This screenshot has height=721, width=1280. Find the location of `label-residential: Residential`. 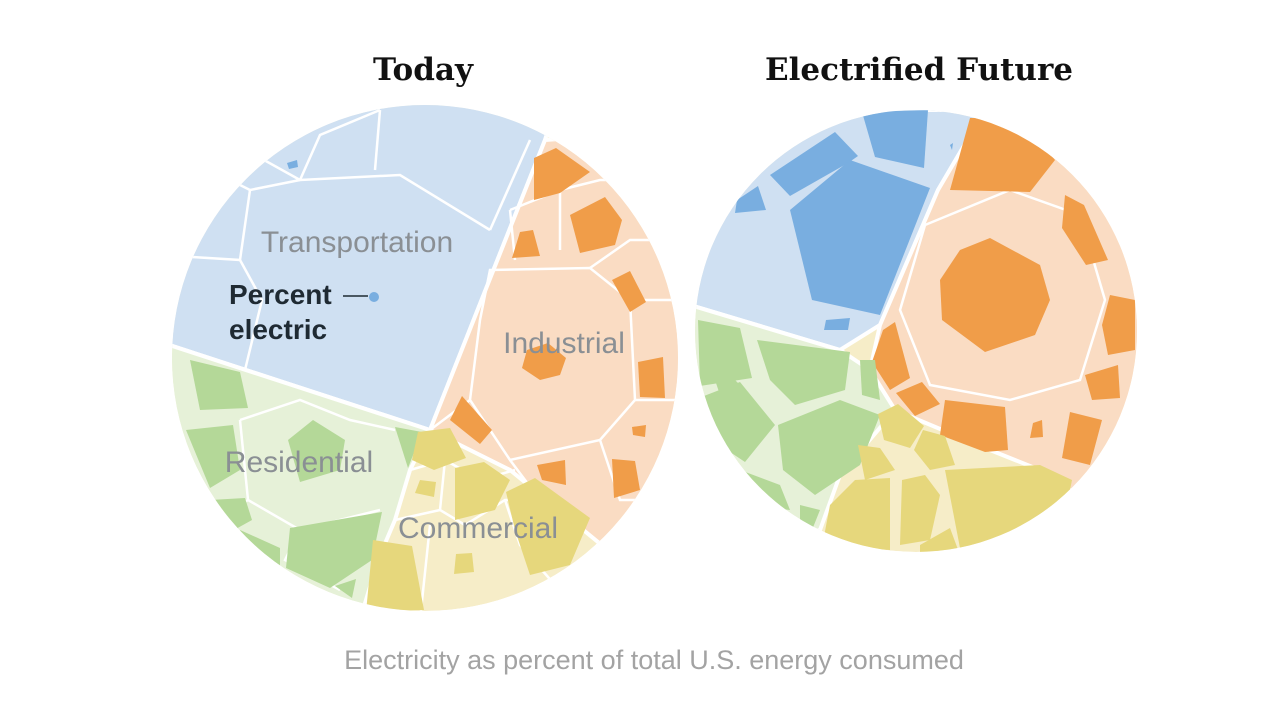

label-residential: Residential is located at coordinates (299, 462).